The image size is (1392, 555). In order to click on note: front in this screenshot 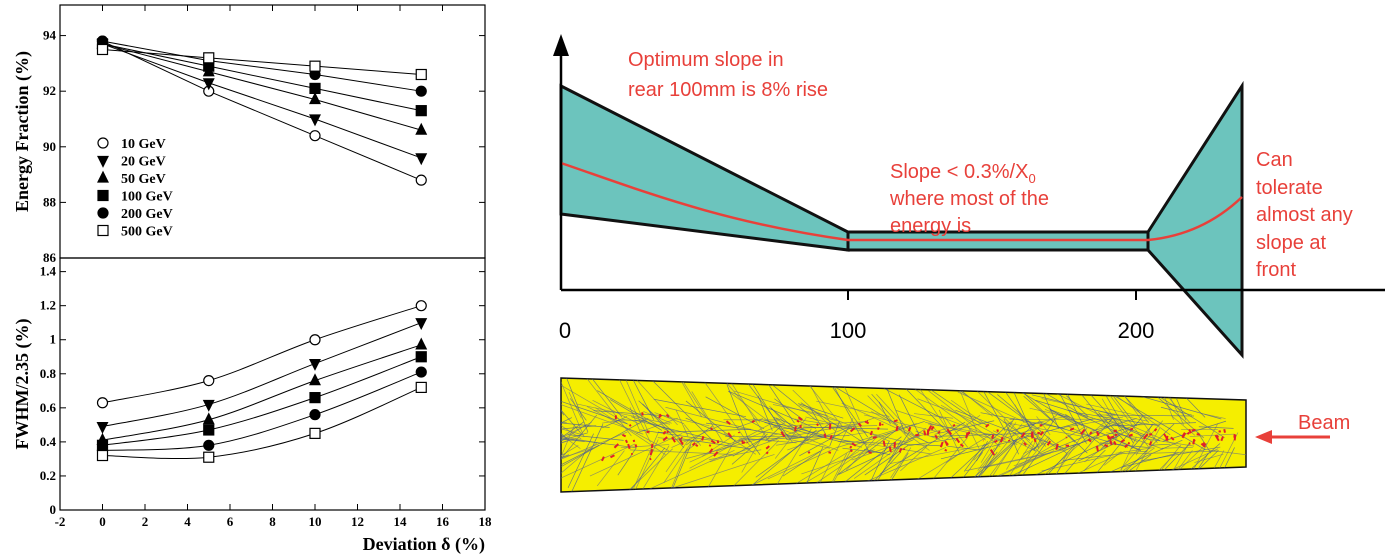, I will do `click(1276, 270)`.